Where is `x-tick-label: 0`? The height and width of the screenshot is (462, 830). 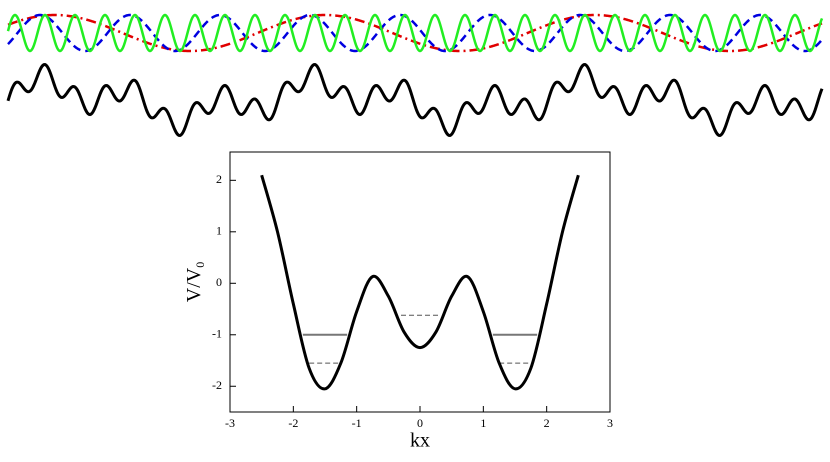
x-tick-label: 0 is located at coordinates (420, 423).